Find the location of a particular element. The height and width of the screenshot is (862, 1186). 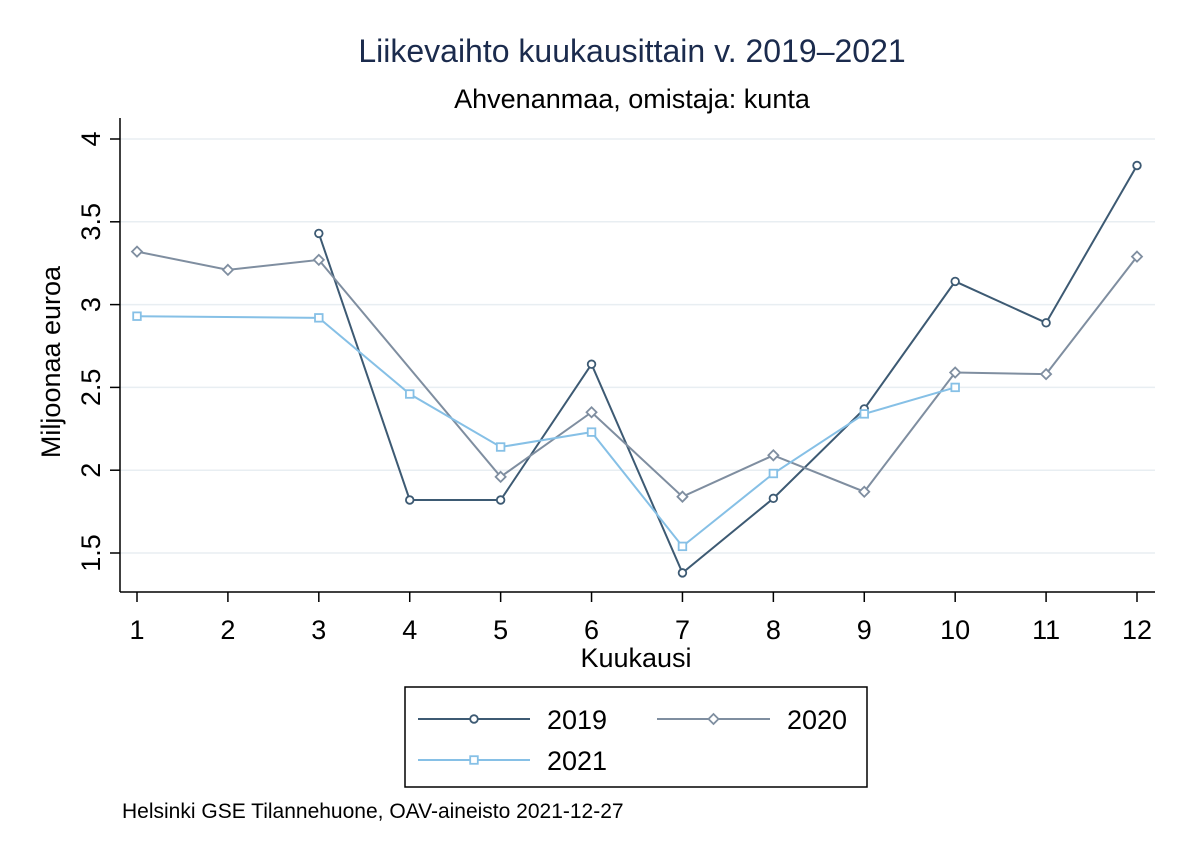

legend-label-2019: 2019 is located at coordinates (577, 720).